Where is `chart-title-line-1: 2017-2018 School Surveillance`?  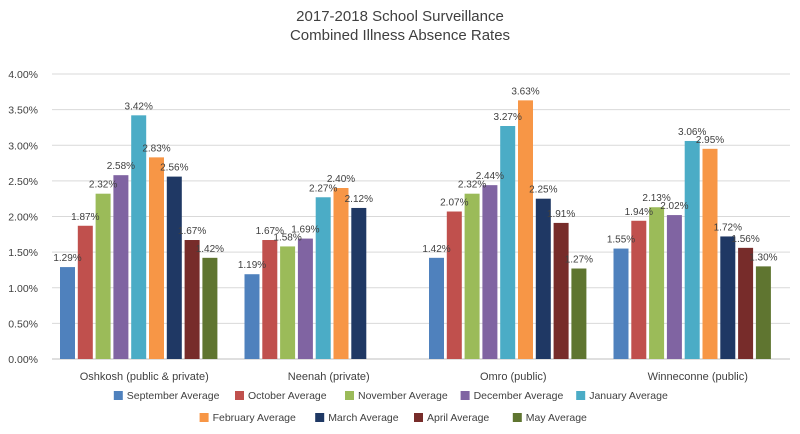
chart-title-line-1: 2017-2018 School Surveillance is located at coordinates (400, 16).